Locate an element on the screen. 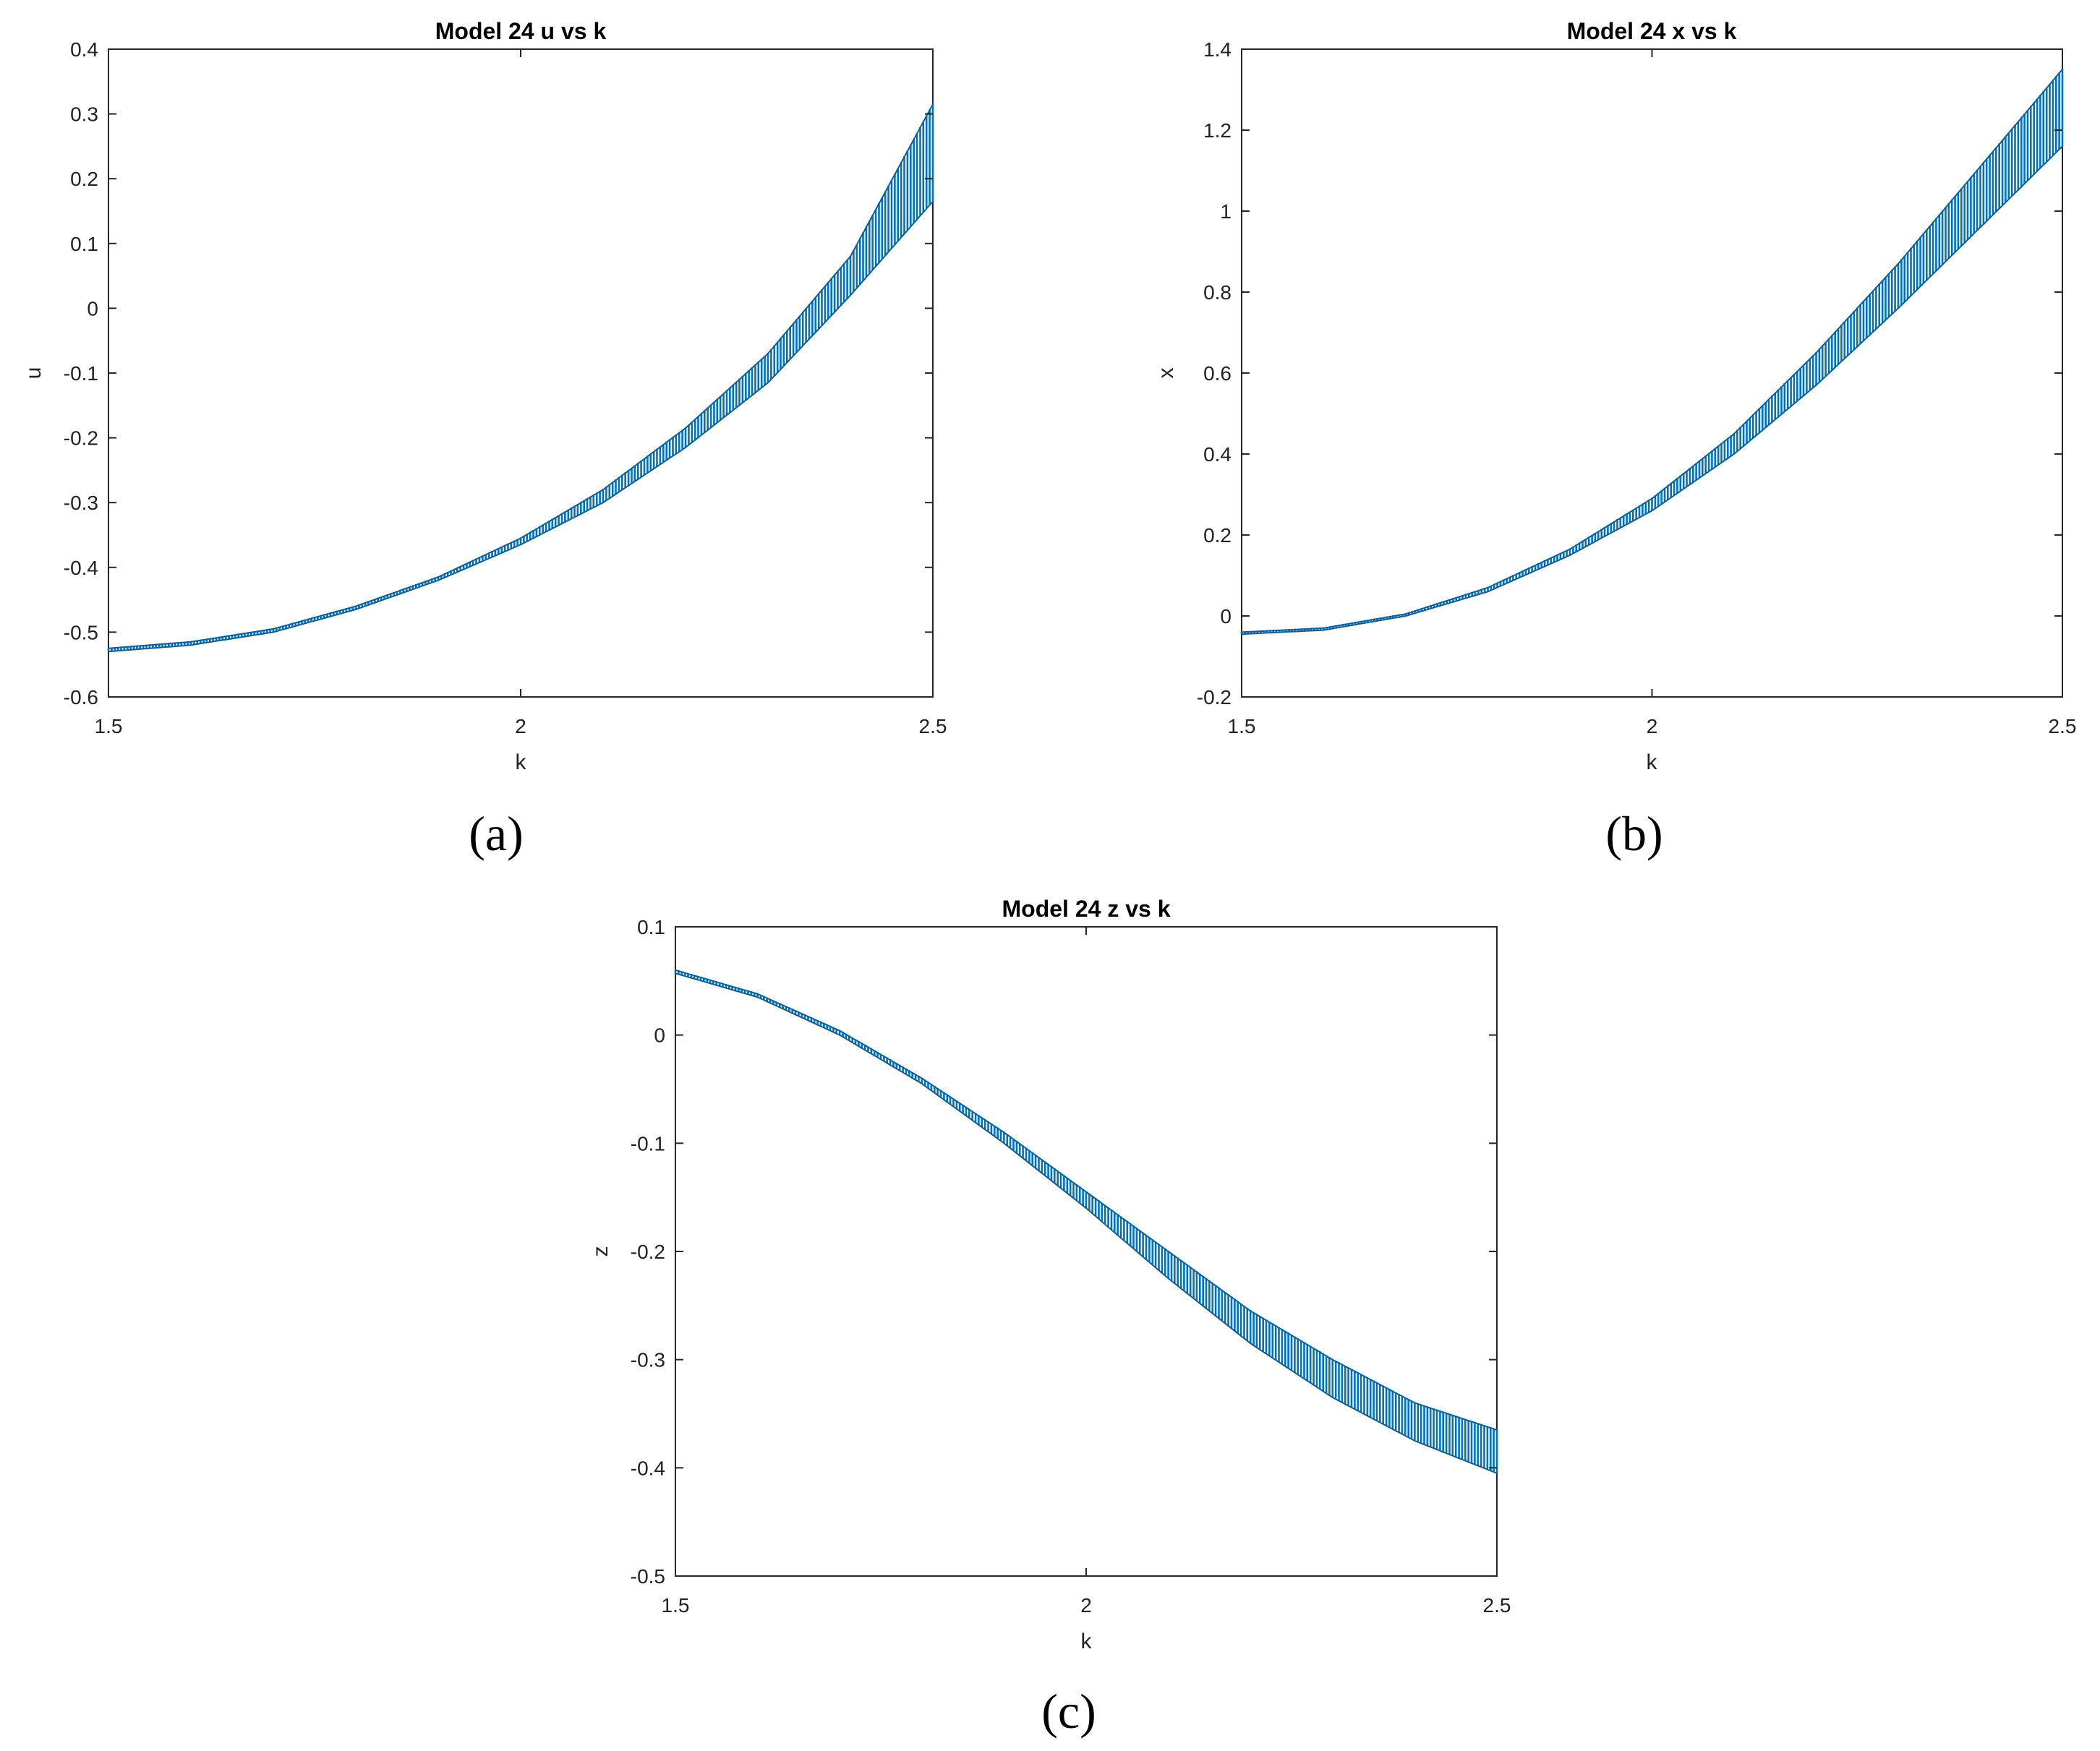 Image resolution: width=2100 pixels, height=1751 pixels. panel-c-xlabel: k is located at coordinates (1087, 1641).